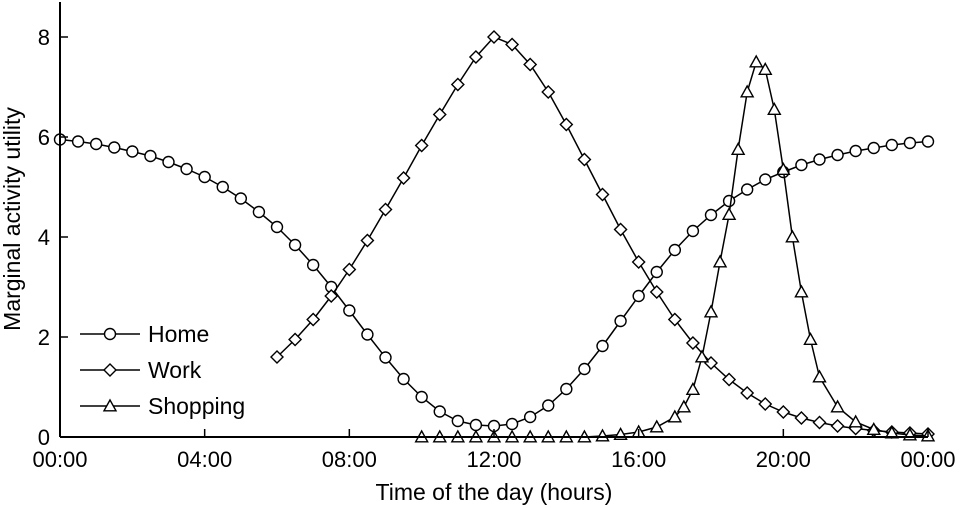 The image size is (966, 508). I want to click on legend-marker-work, so click(110, 370).